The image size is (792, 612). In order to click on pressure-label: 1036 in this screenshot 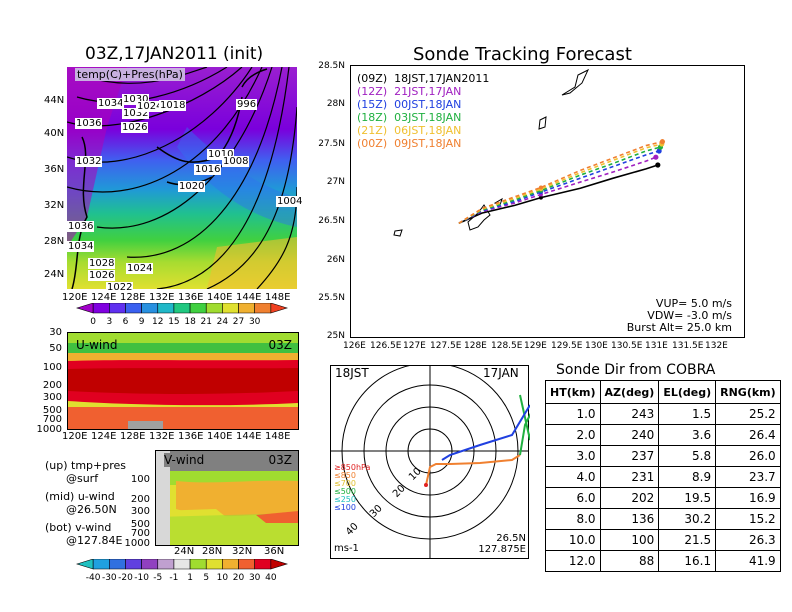, I will do `click(89, 123)`.